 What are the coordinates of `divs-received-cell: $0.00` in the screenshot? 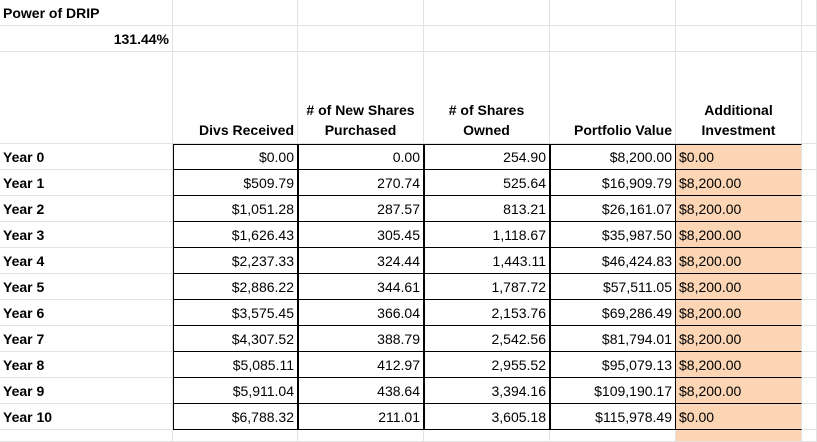 It's located at (235, 157).